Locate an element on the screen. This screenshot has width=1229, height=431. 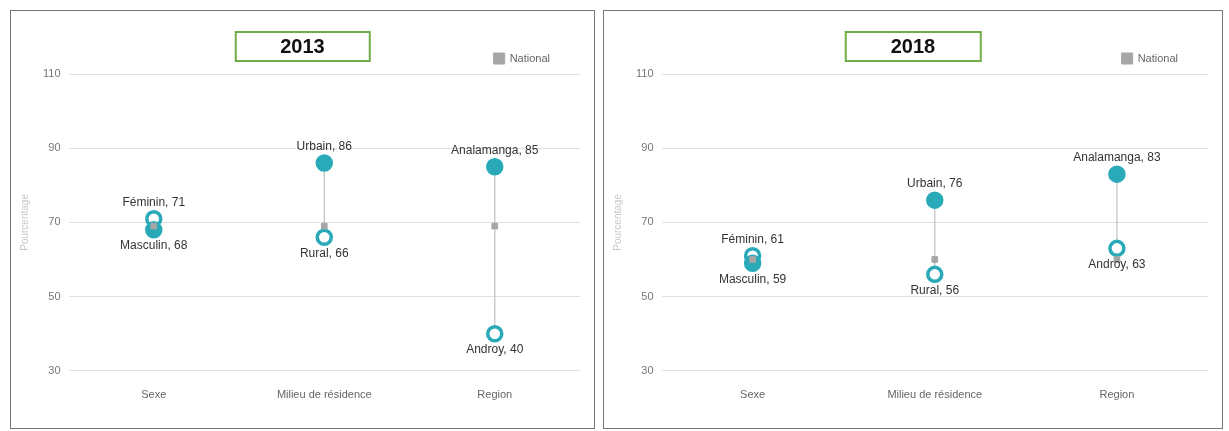
data-label: Analamanga, 83 is located at coordinates (1117, 157).